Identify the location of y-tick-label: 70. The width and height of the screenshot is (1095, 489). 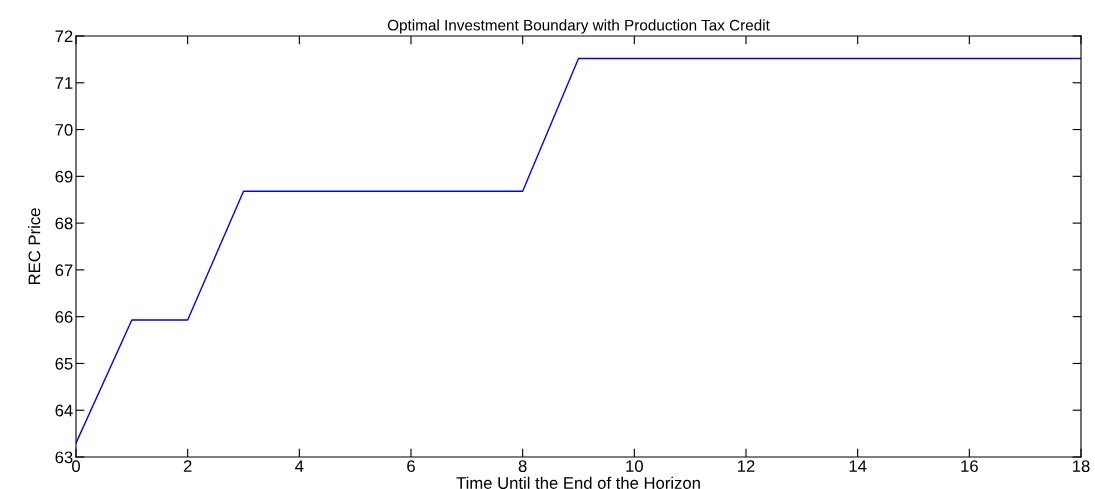
(64, 129).